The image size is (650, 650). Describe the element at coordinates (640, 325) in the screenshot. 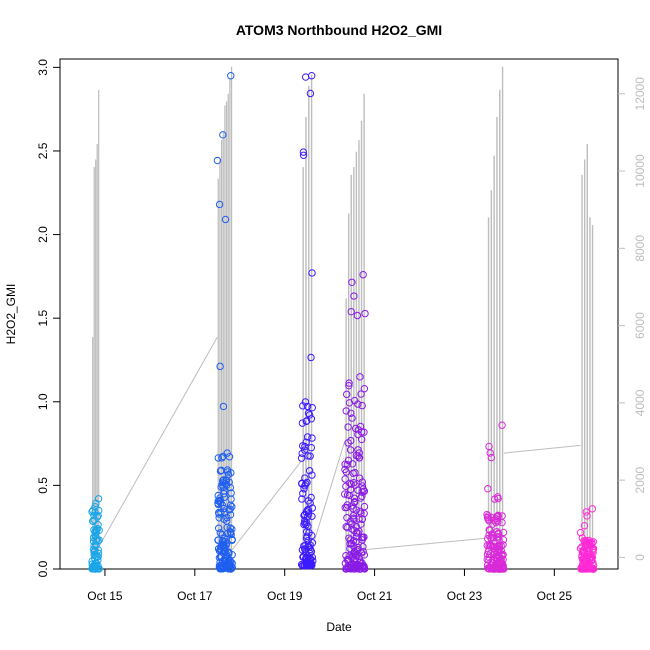

I see `y-tick-label-right: 6000` at that location.